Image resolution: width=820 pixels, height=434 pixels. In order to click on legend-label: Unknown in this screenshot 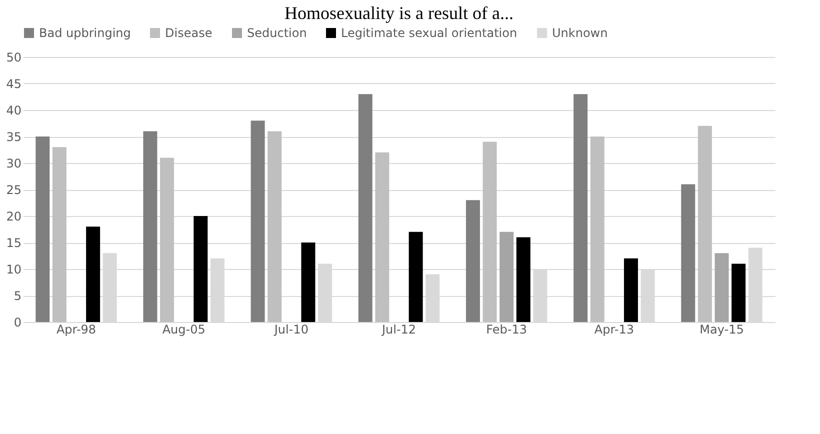, I will do `click(580, 33)`.